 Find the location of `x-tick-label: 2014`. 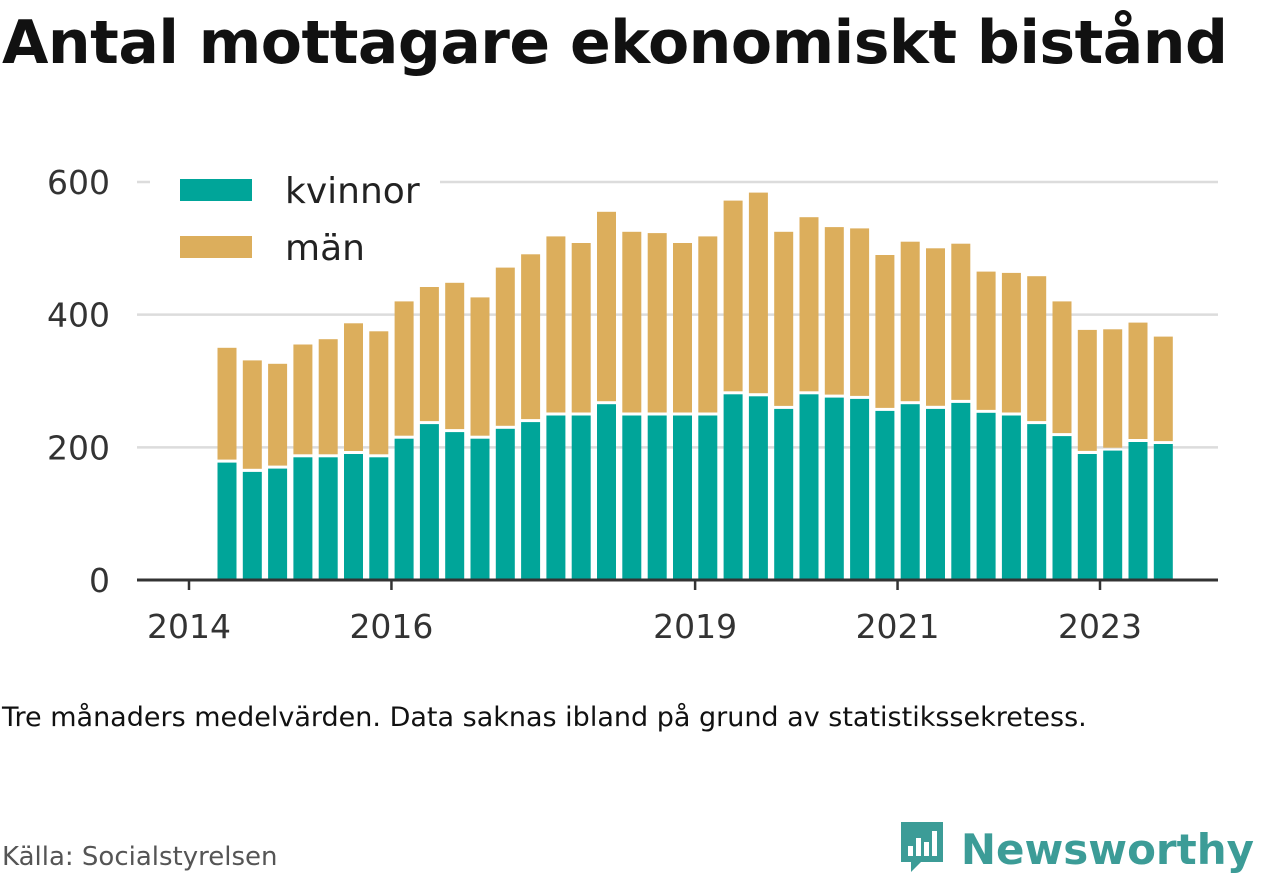

x-tick-label: 2014 is located at coordinates (189, 626).